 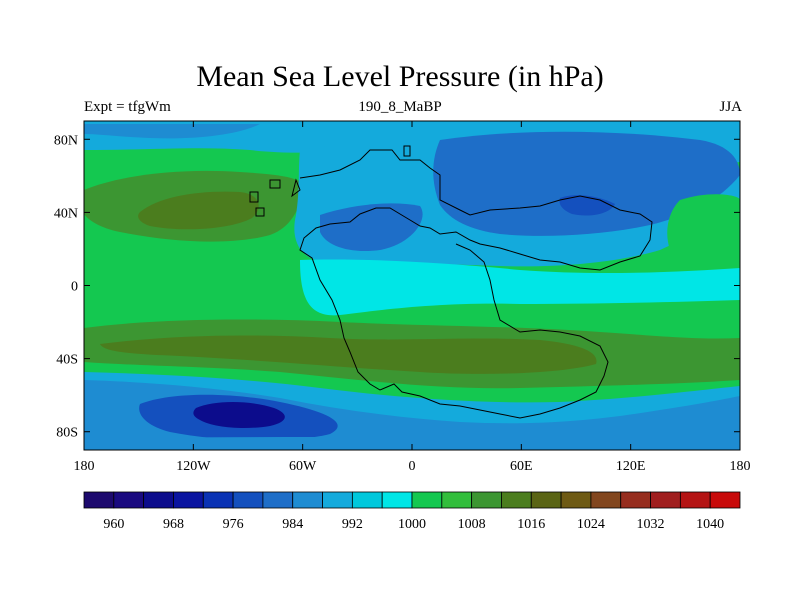 What do you see at coordinates (66, 213) in the screenshot?
I see `y-tick-label: 40N` at bounding box center [66, 213].